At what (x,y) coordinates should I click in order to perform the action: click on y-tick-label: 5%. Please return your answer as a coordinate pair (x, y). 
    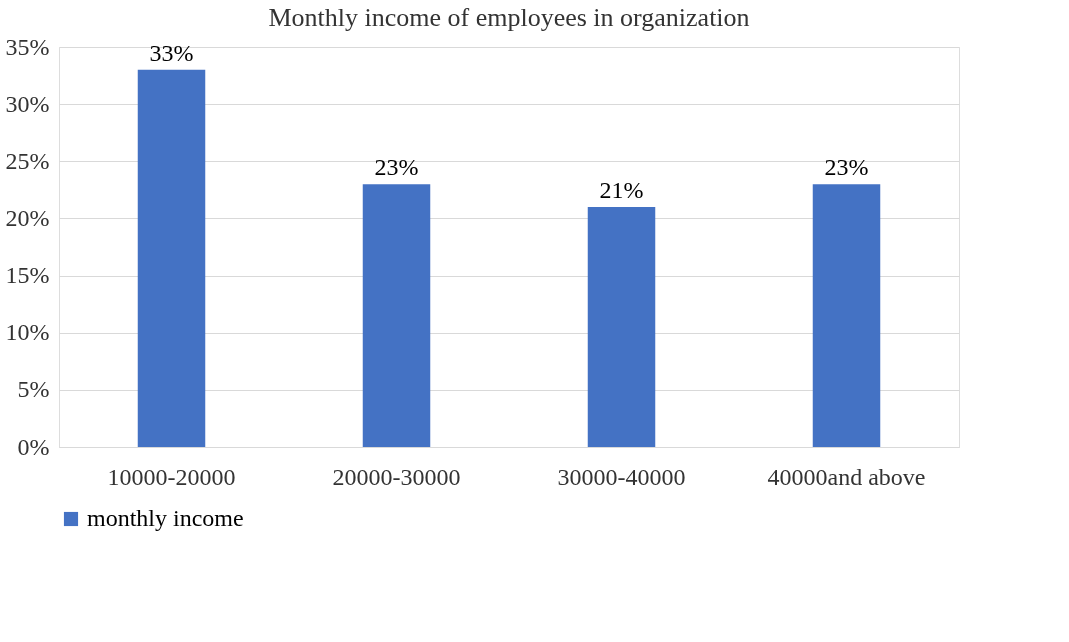
    Looking at the image, I should click on (33, 389).